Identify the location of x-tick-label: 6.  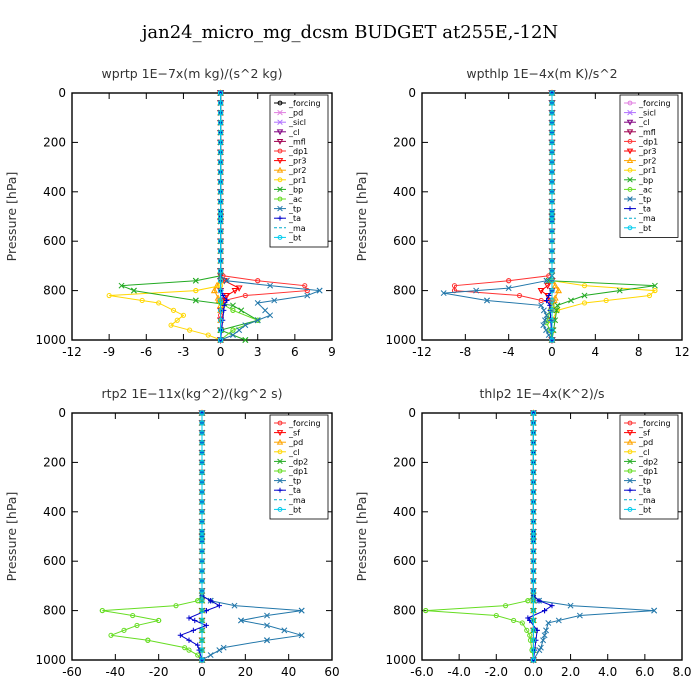
(295, 352).